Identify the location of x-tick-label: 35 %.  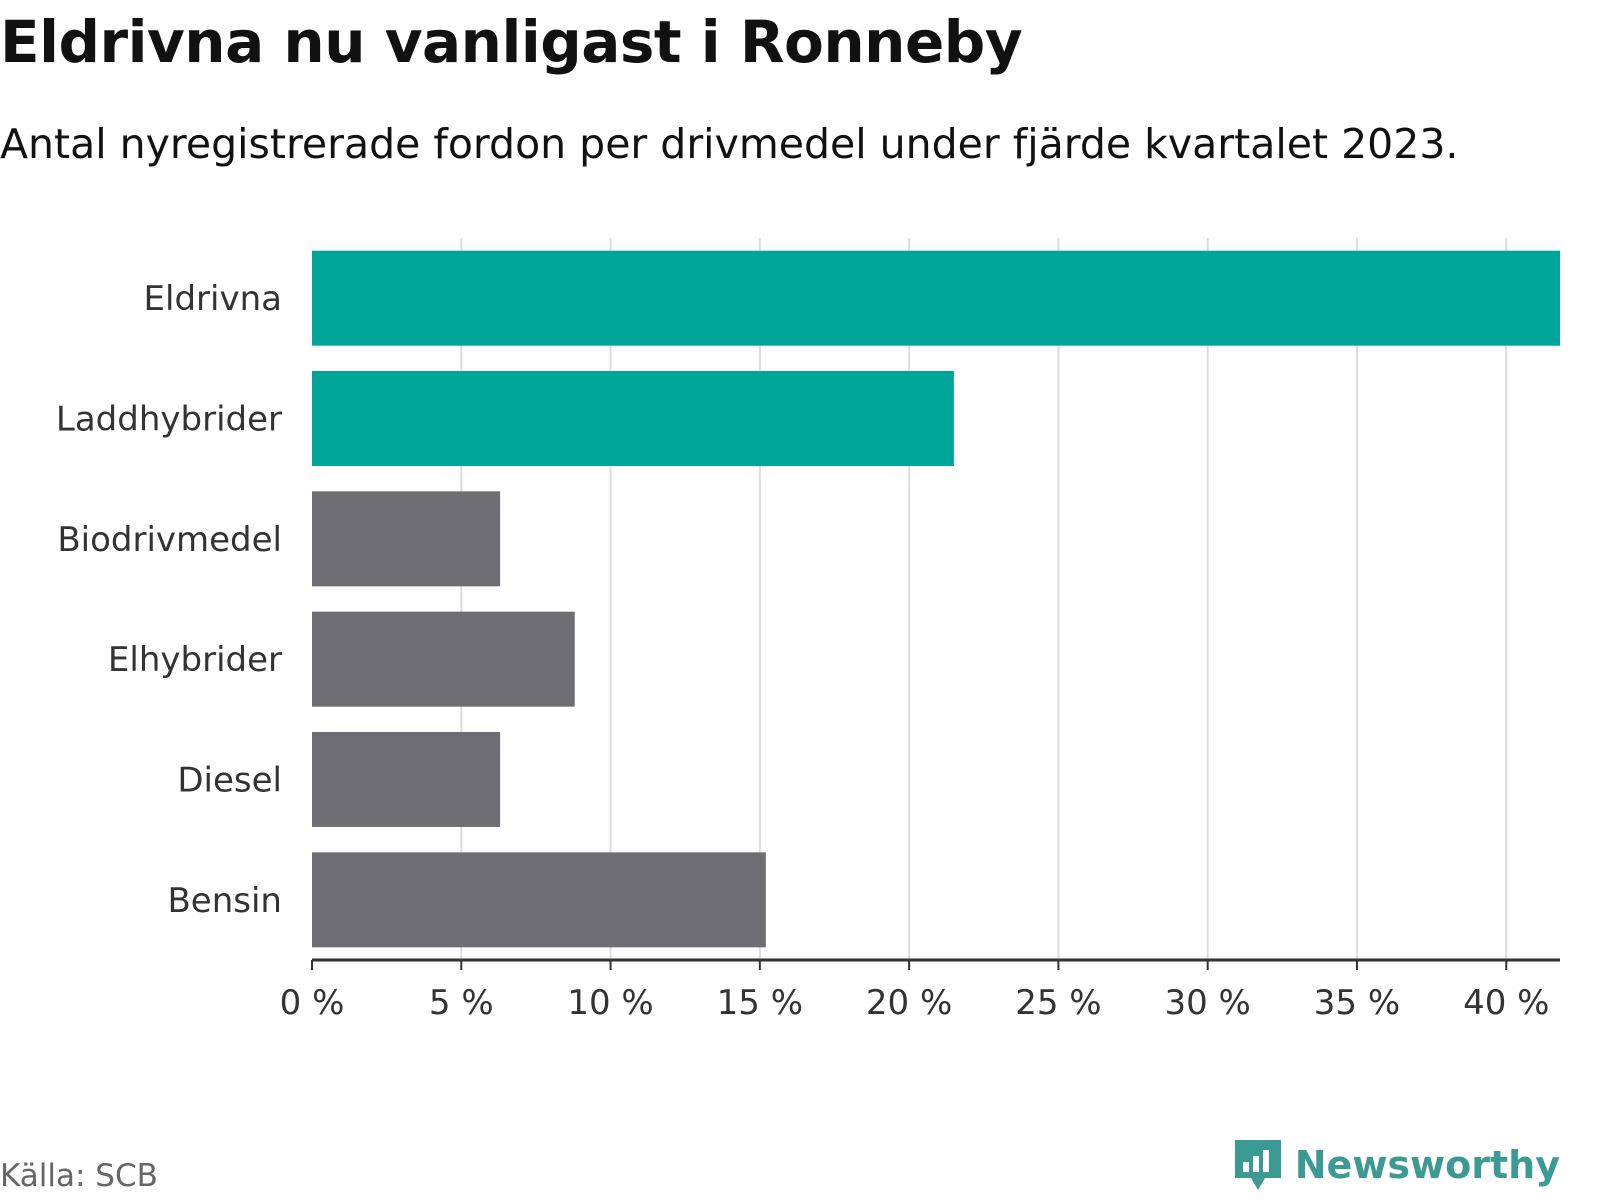
(1357, 1003).